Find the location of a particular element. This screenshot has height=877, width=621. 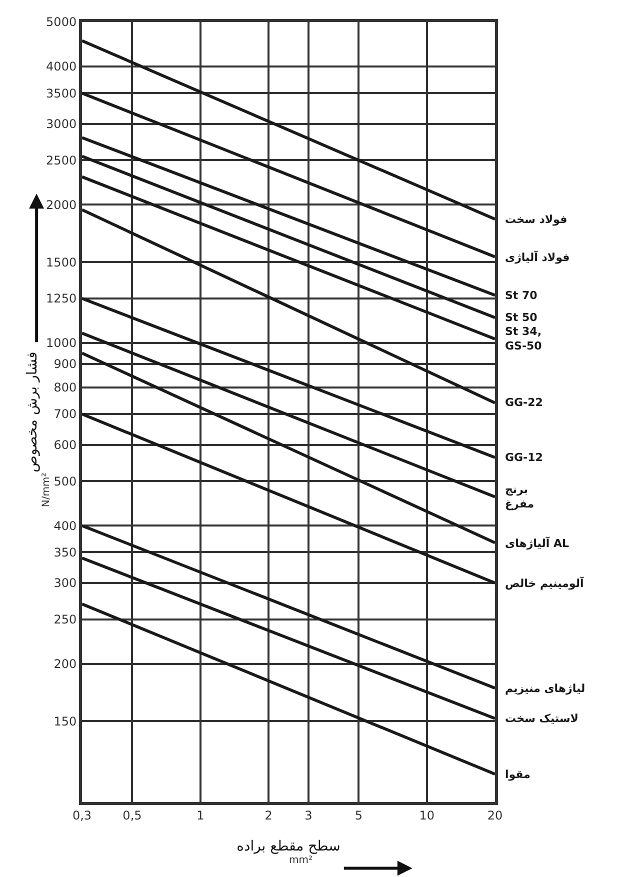

y-tick-label: 5000 is located at coordinates (61, 22).